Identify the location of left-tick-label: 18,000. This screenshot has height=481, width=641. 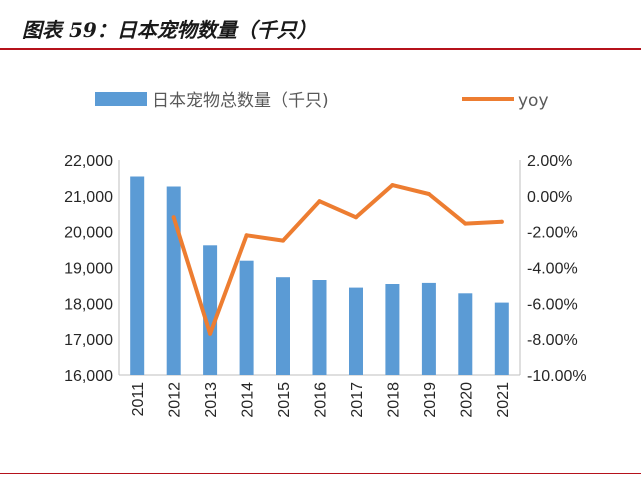
(88, 304).